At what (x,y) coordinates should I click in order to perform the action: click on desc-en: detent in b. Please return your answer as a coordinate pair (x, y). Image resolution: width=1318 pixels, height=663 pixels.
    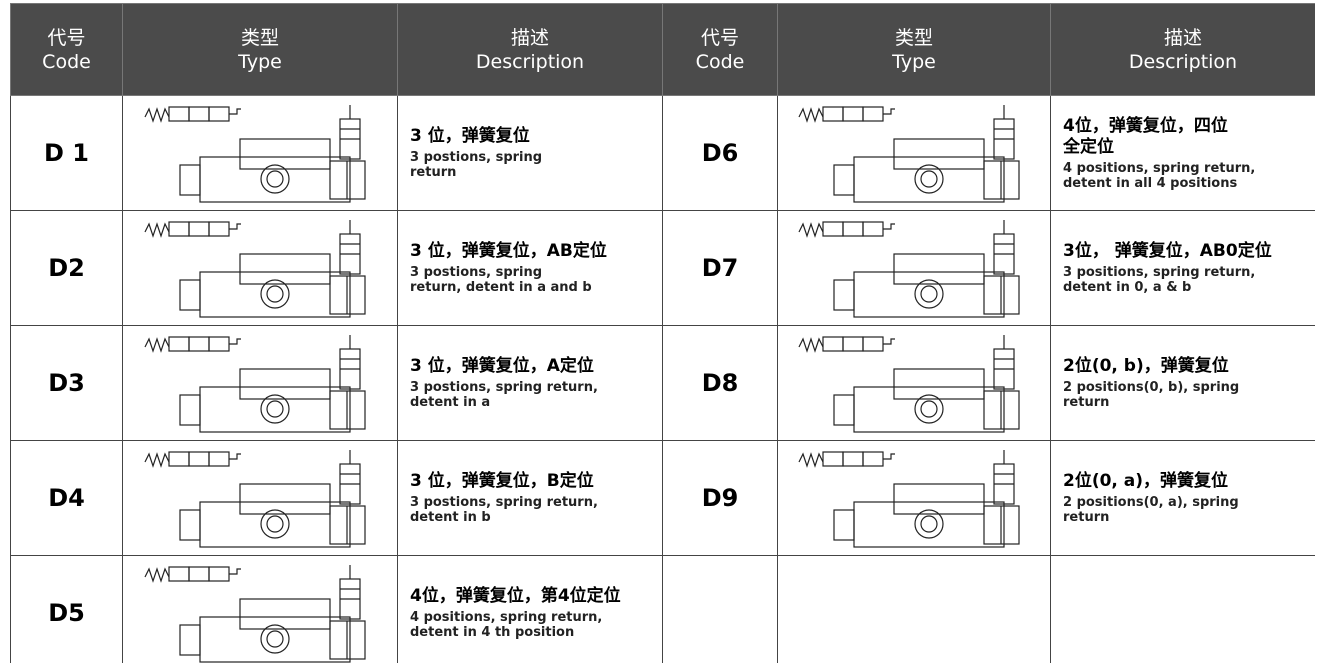
    Looking at the image, I should click on (450, 517).